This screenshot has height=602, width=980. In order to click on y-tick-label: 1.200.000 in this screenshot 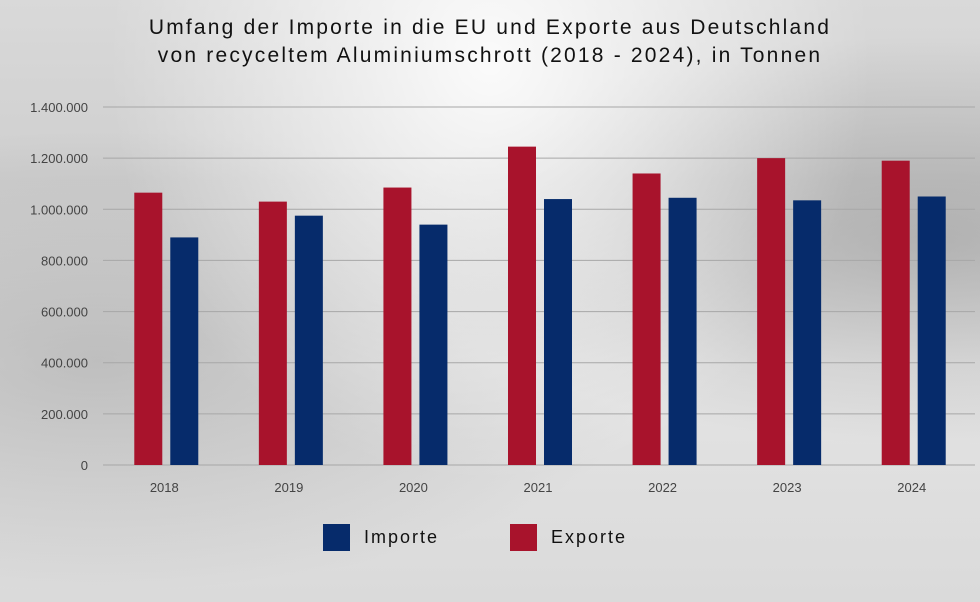, I will do `click(59, 158)`.